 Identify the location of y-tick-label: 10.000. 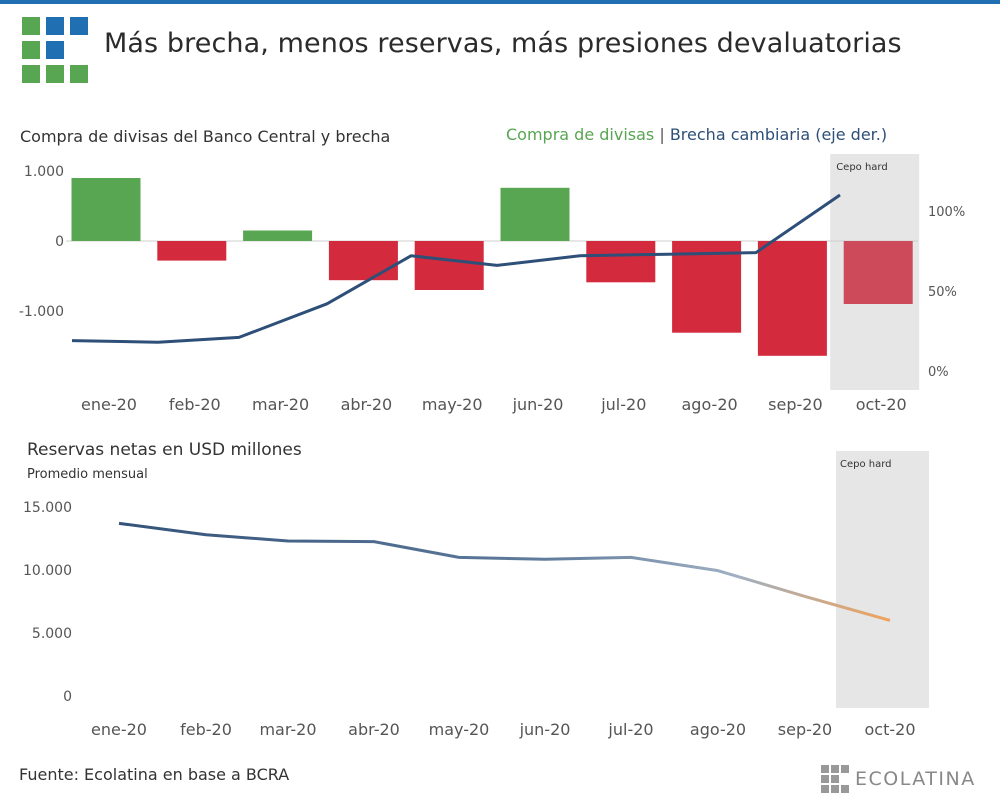
(47, 571).